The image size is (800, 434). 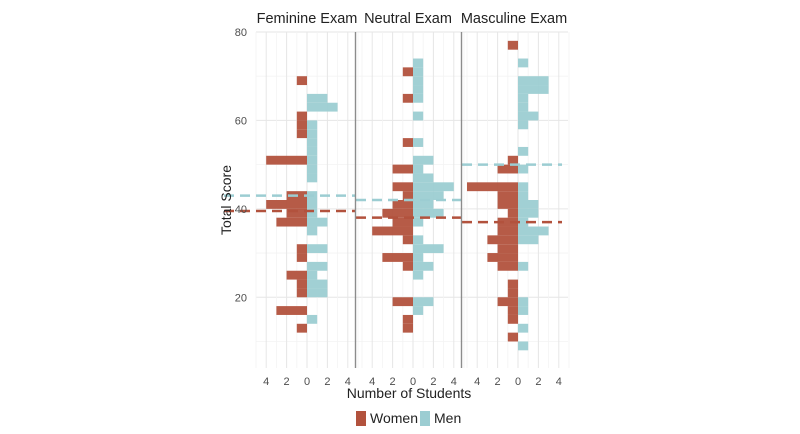 What do you see at coordinates (241, 121) in the screenshot?
I see `y-tick-label: 60` at bounding box center [241, 121].